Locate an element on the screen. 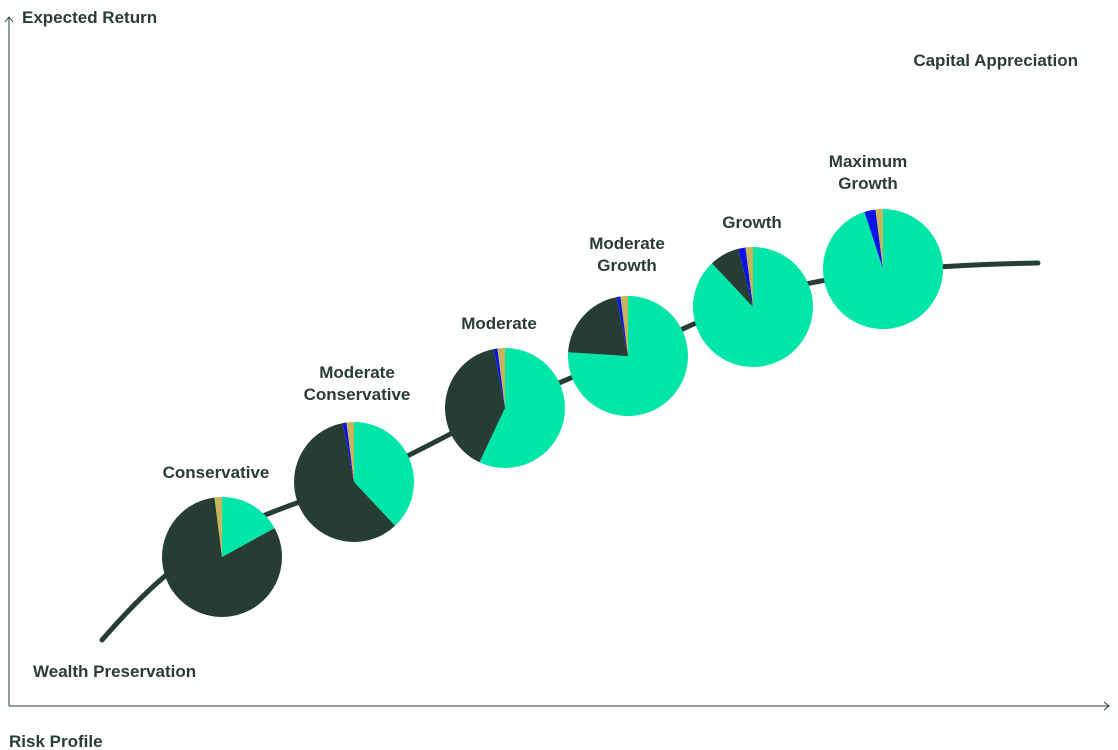 This screenshot has width=1118, height=750. pie-label-conservative: Conservative is located at coordinates (216, 472).